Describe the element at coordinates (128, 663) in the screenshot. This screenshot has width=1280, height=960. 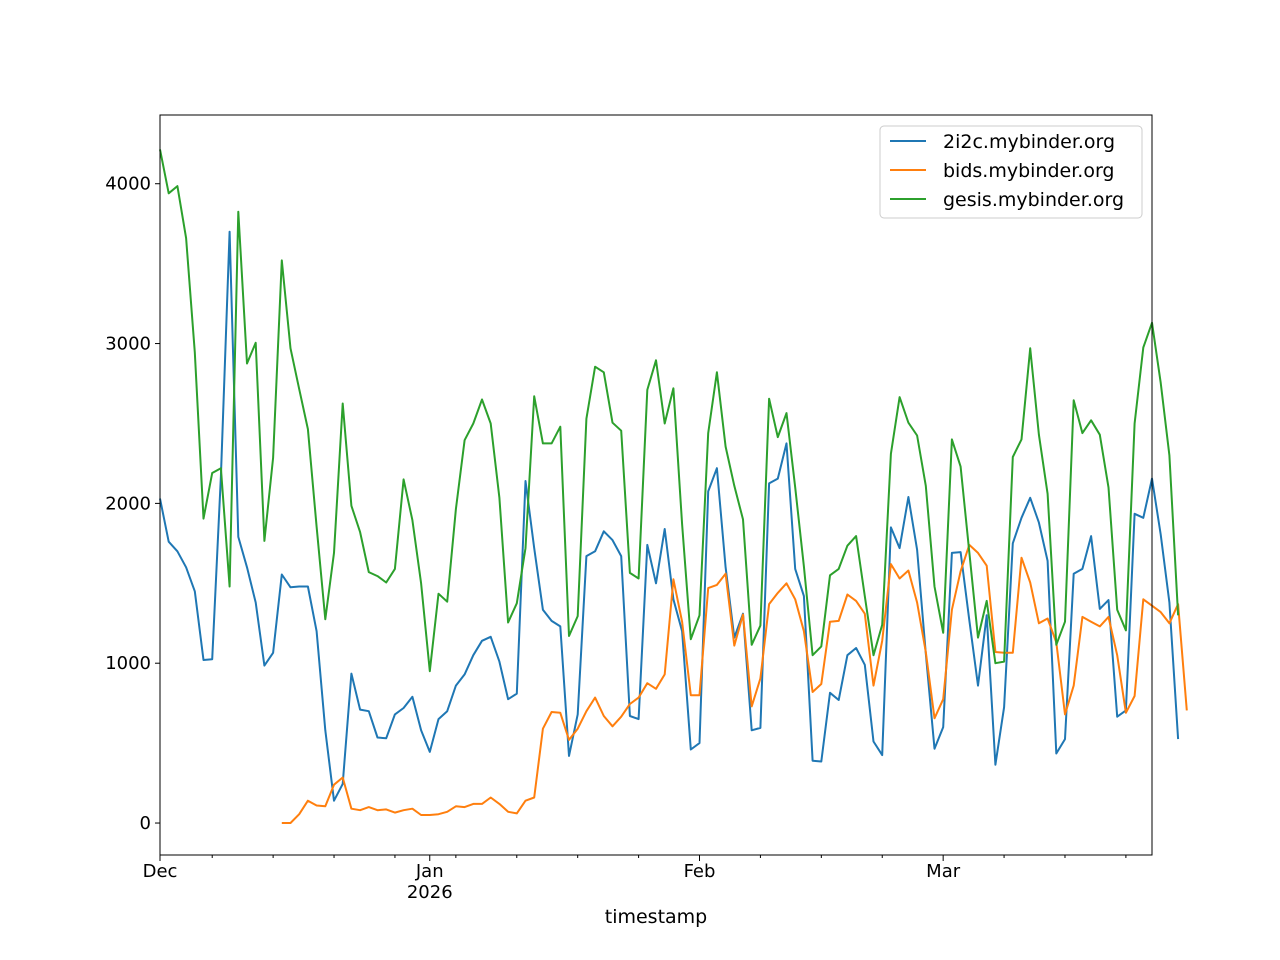
I see `y-tick-label: 1000` at that location.